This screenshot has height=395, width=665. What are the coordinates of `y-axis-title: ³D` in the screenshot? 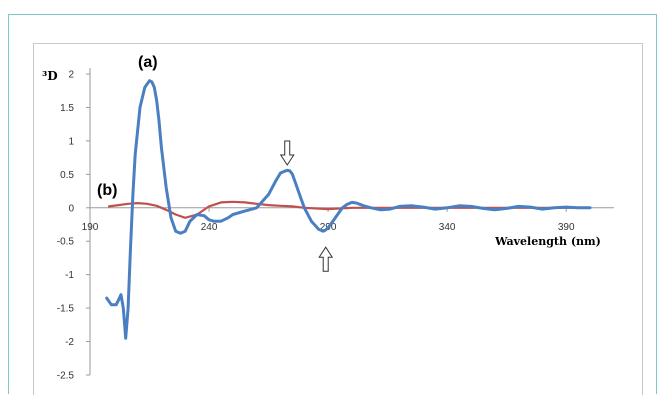 It's located at (50, 76).